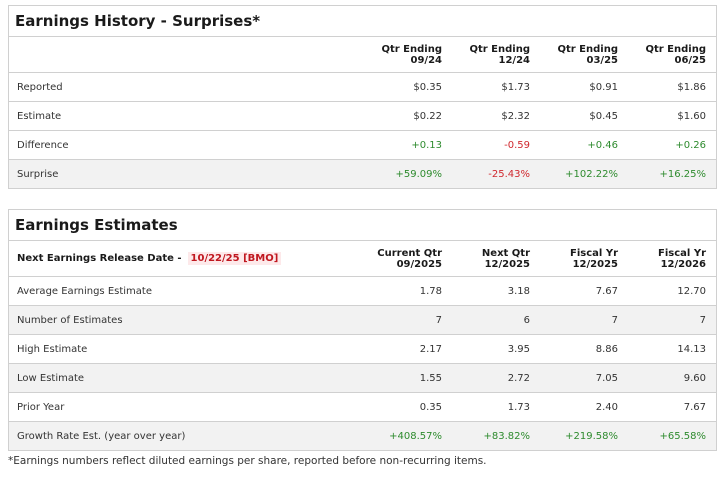  I want to click on column-header-current-qtr: Current Qtr 09/2025, so click(407, 259).